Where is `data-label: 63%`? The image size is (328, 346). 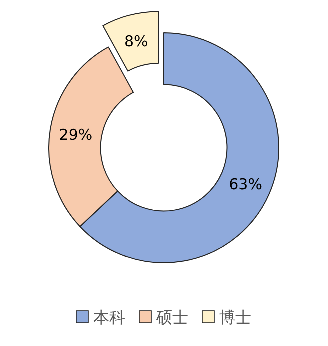
data-label: 63% is located at coordinates (245, 184).